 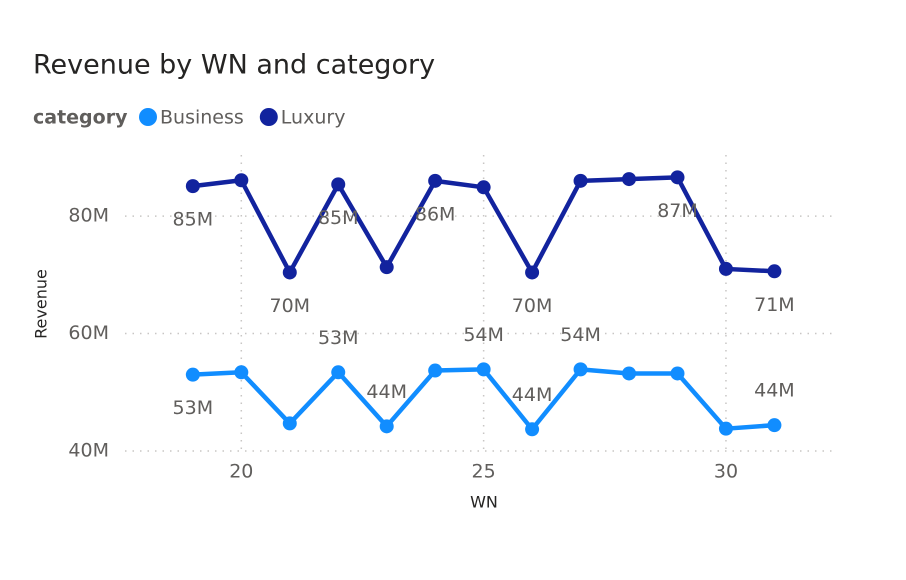 What do you see at coordinates (677, 211) in the screenshot?
I see `data-label: 87M` at bounding box center [677, 211].